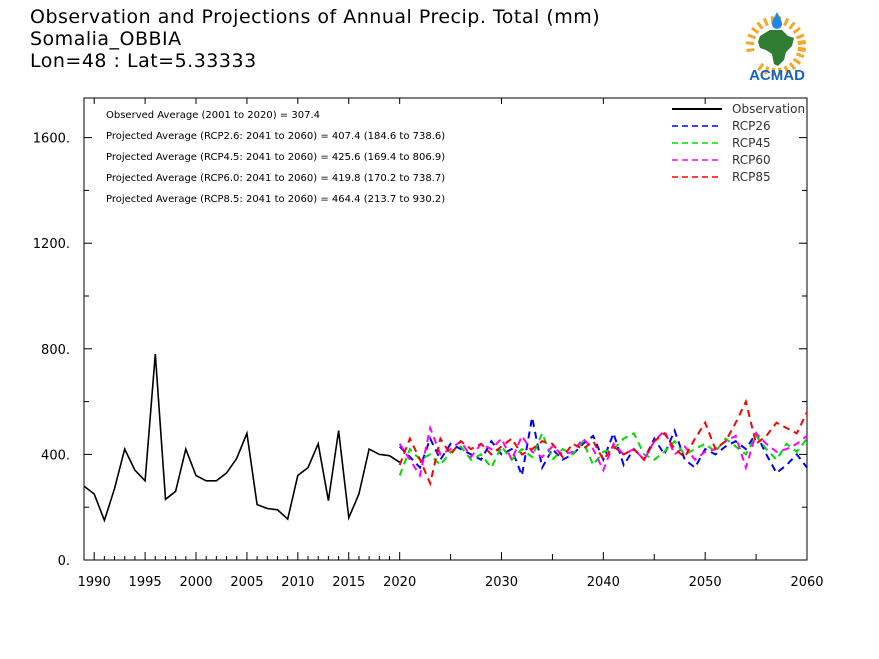 Image resolution: width=879 pixels, height=659 pixels. I want to click on logo-rays, so click(776, 46).